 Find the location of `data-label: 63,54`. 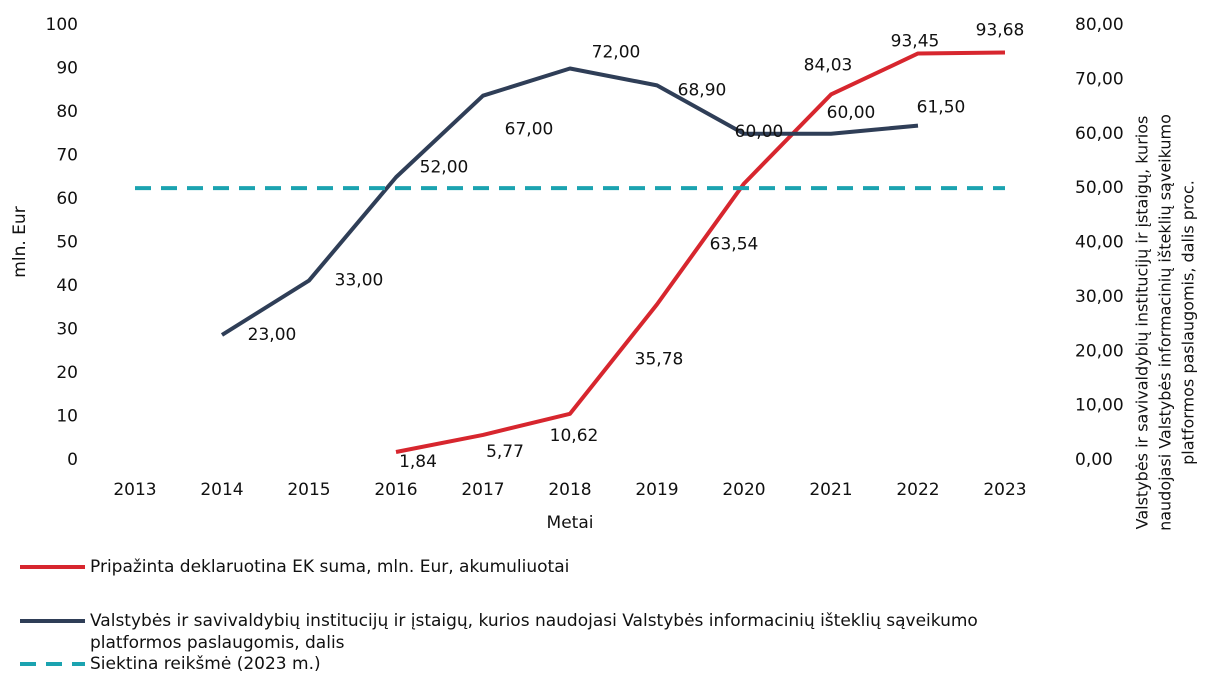

data-label: 63,54 is located at coordinates (734, 245).